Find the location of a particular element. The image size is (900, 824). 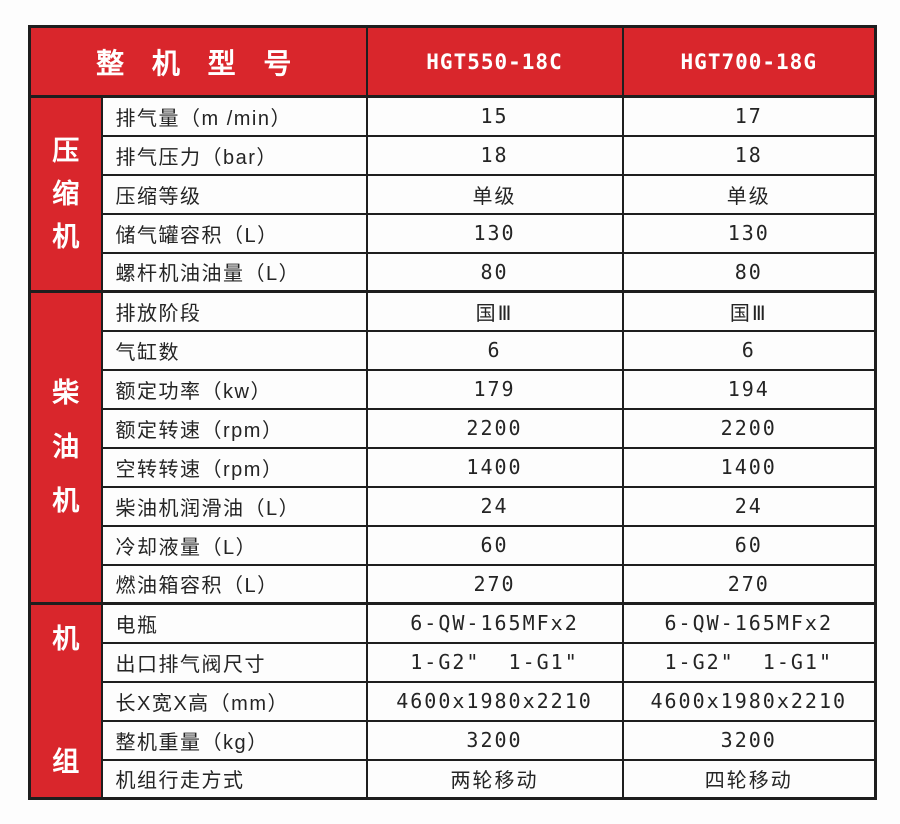

spec-value-model-2: 60 is located at coordinates (749, 545).